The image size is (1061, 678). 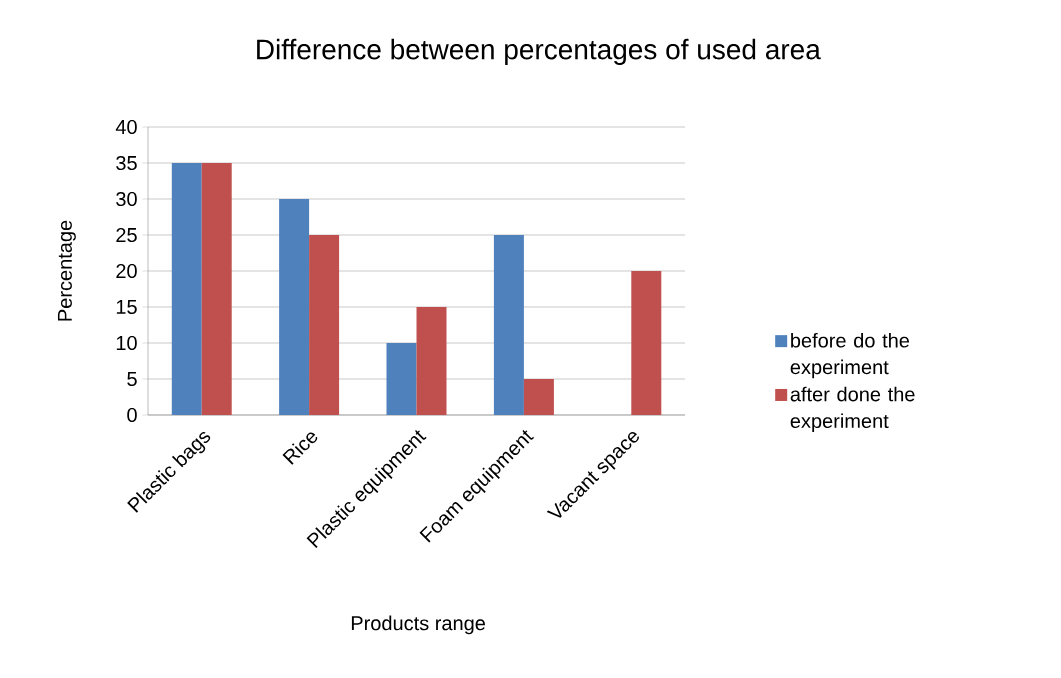 What do you see at coordinates (300, 448) in the screenshot?
I see `x-tick-label: Rice` at bounding box center [300, 448].